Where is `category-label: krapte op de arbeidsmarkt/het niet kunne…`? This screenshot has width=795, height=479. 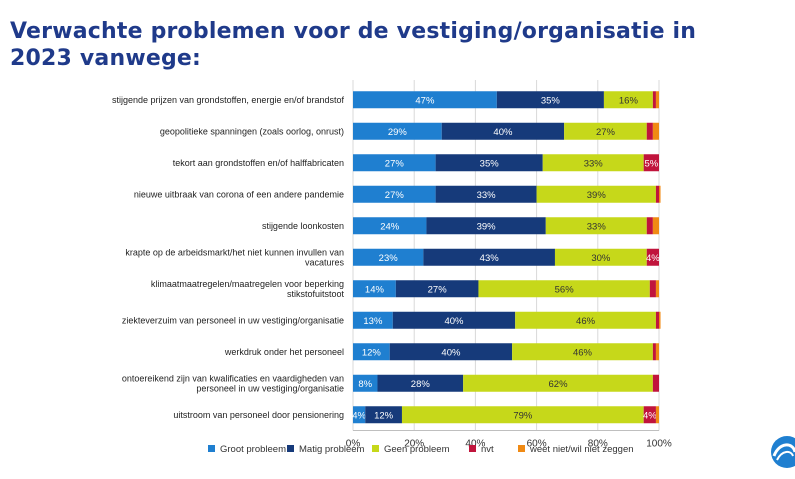 category-label: krapte op de arbeidsmarkt/het niet kunne… is located at coordinates (234, 252).